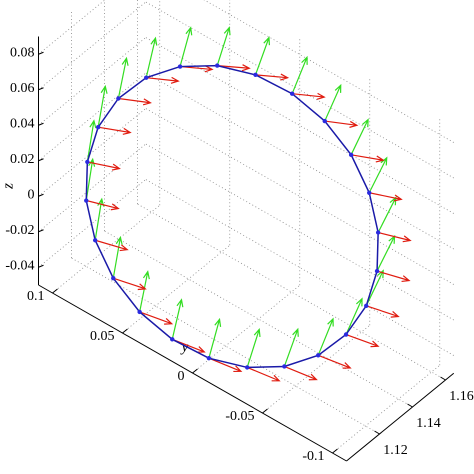  I want to click on y-tick-label: 0.05, so click(102, 336).